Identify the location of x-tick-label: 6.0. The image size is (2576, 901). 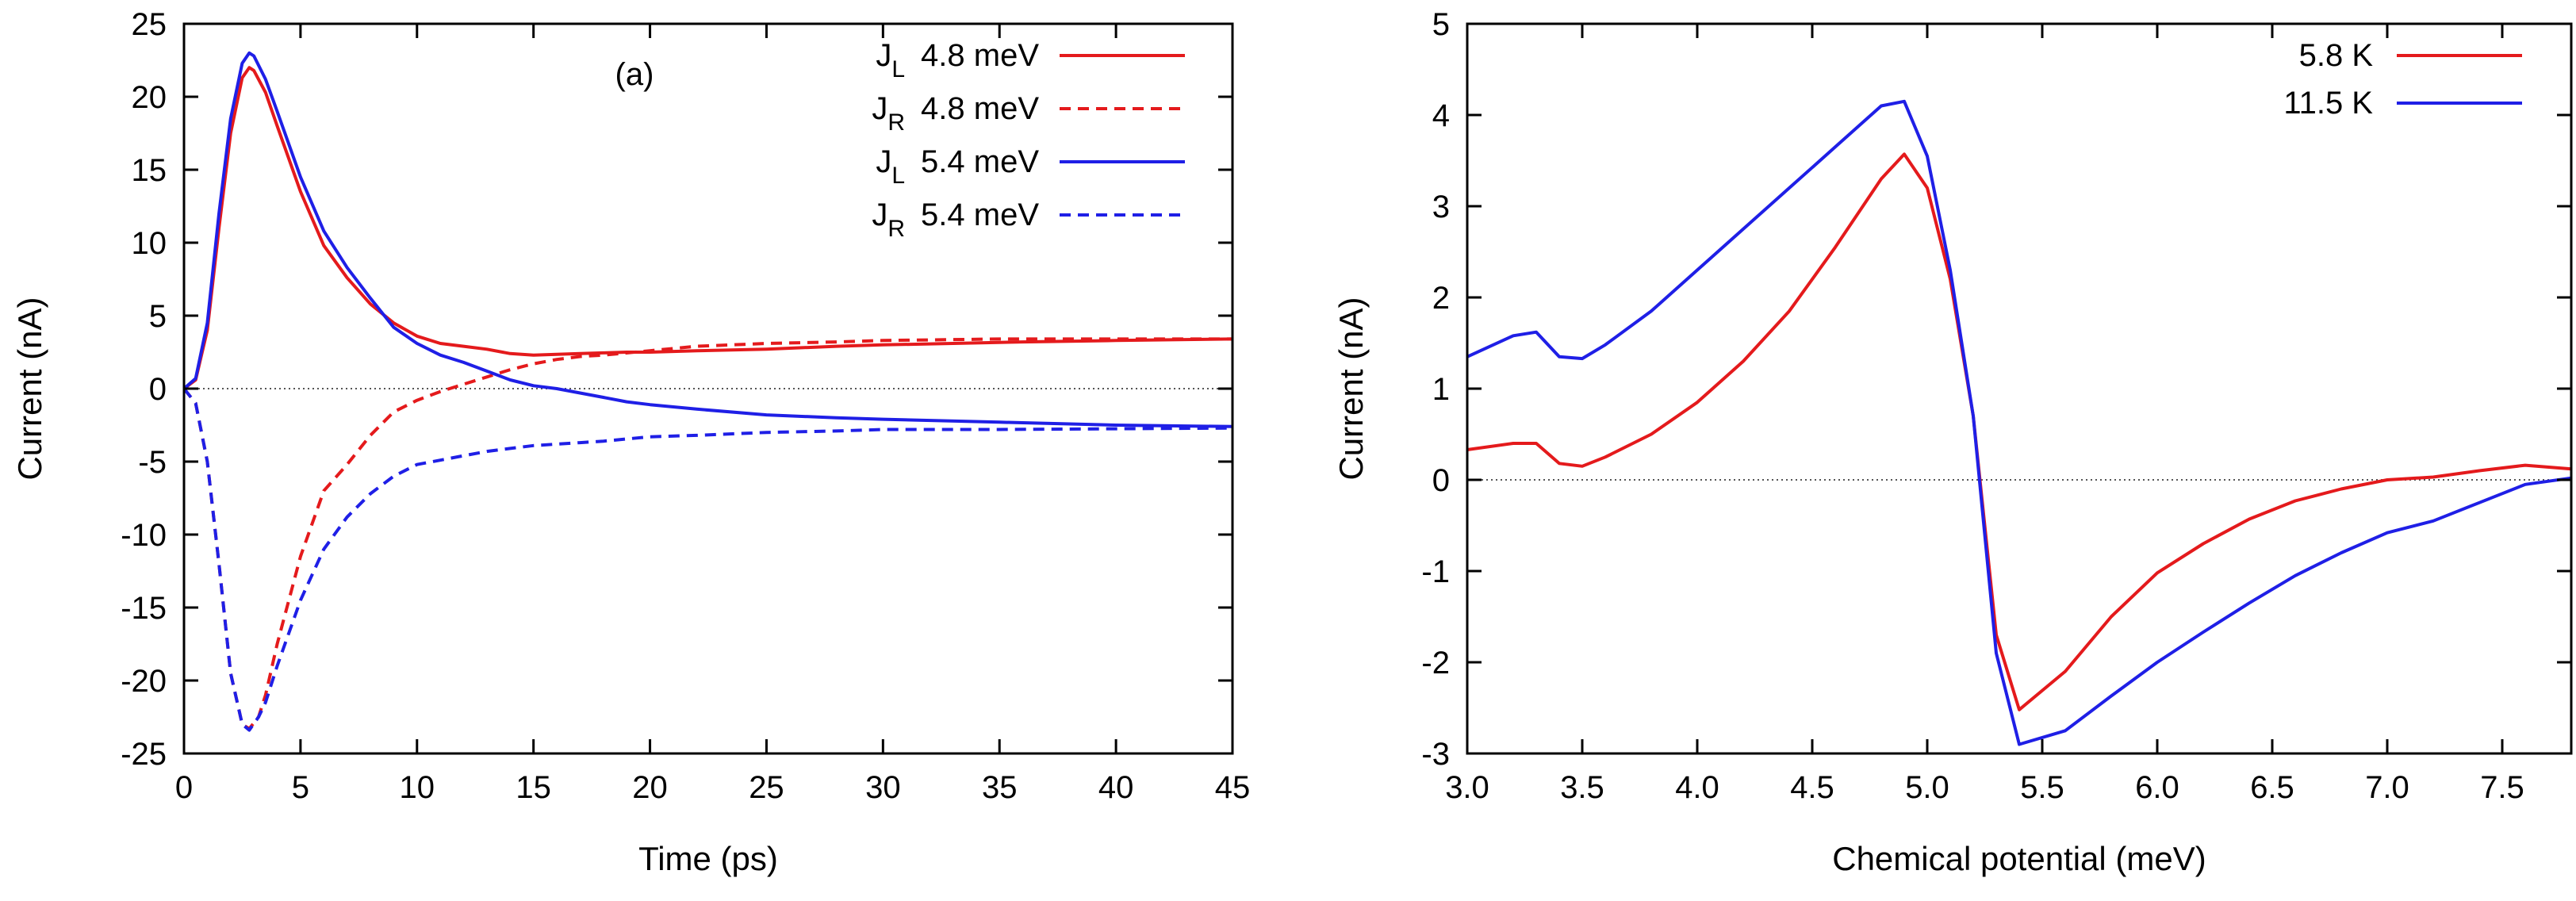
(2157, 787).